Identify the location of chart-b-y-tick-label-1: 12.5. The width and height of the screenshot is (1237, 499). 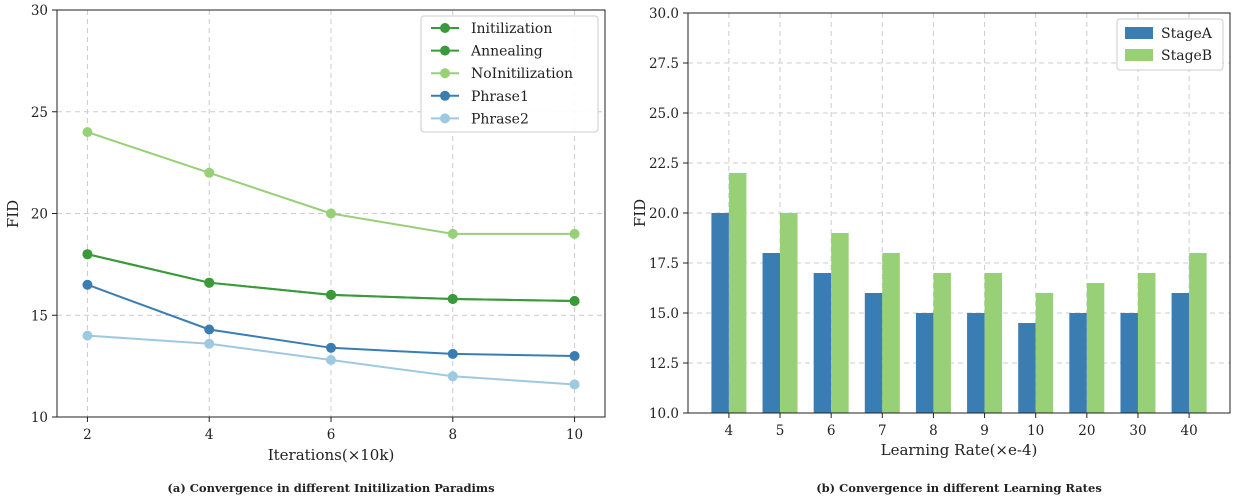
(664, 364).